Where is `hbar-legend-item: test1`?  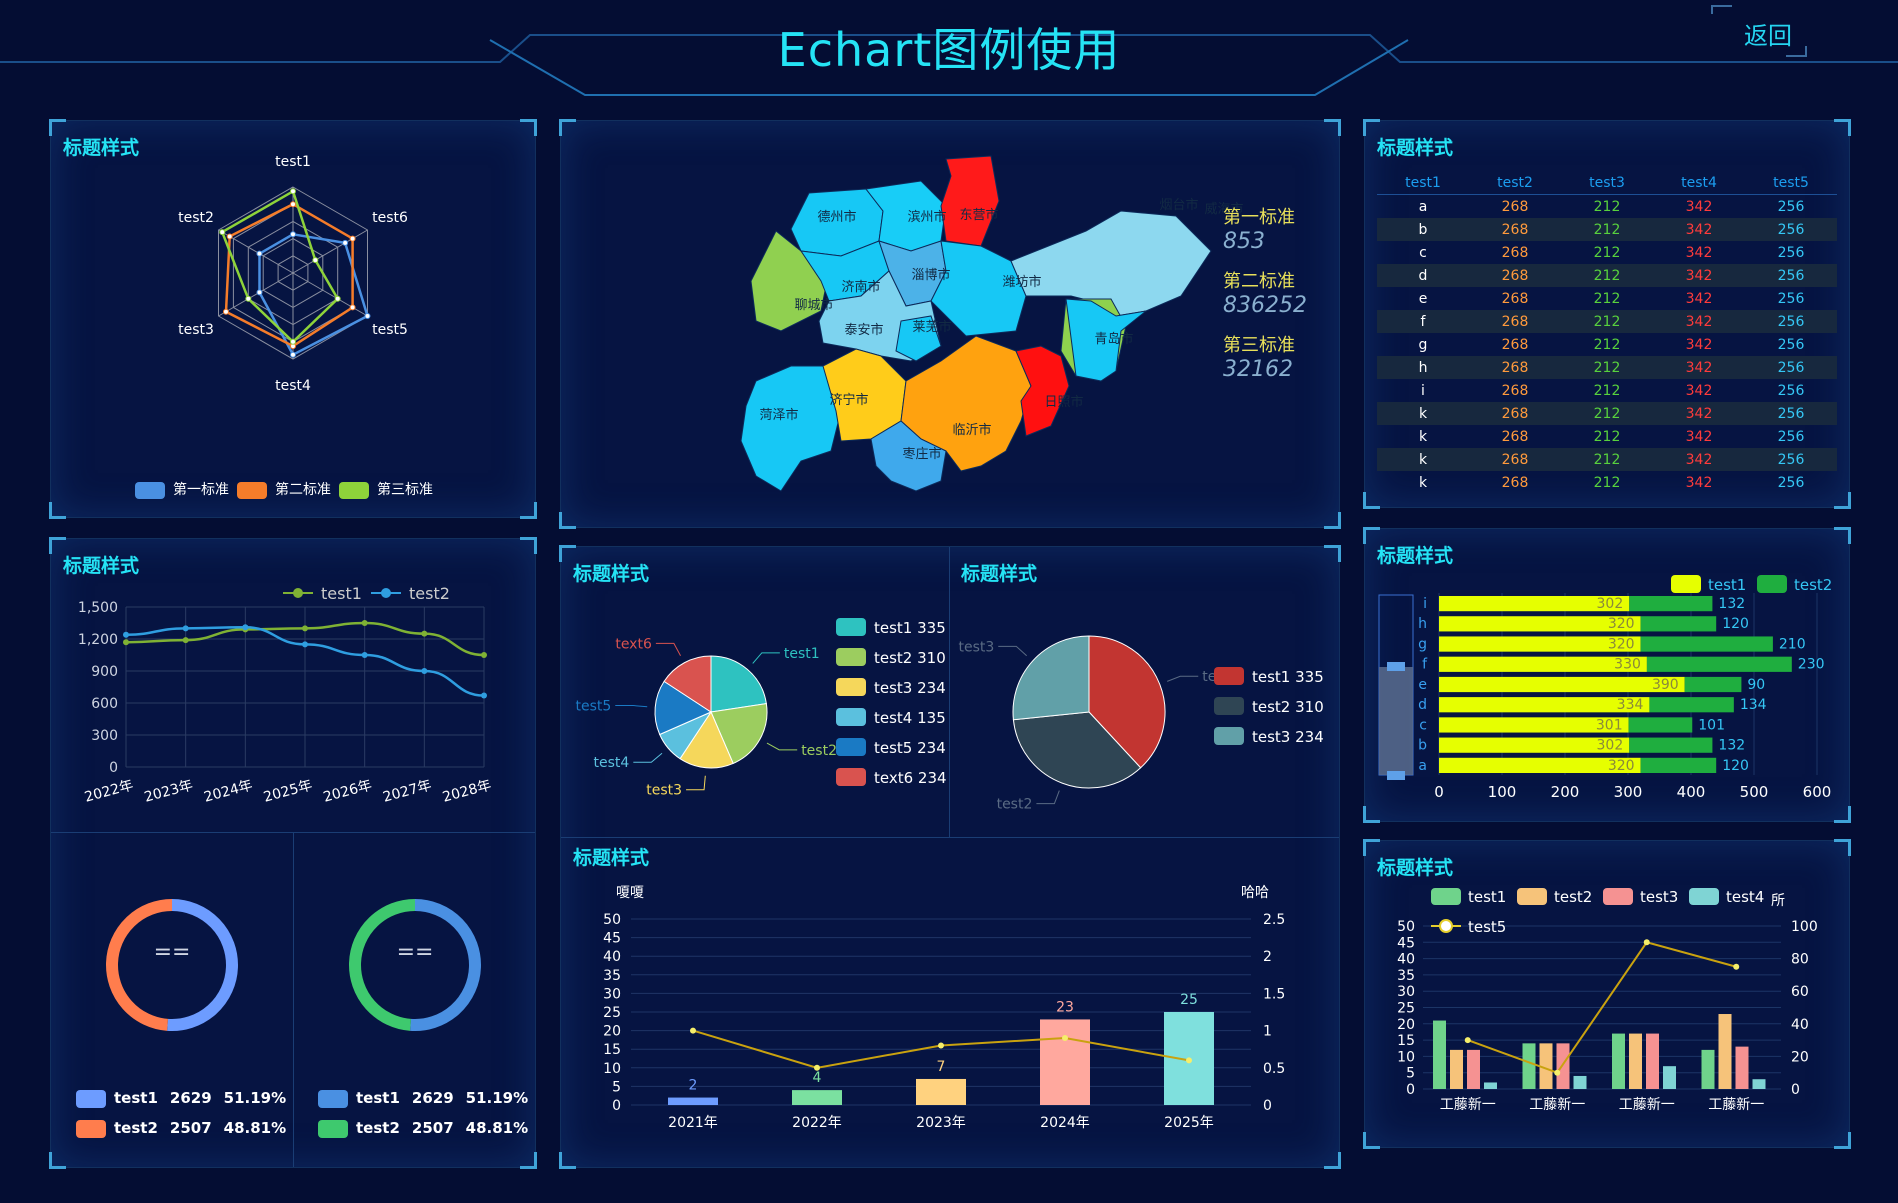
hbar-legend-item: test1 is located at coordinates (1708, 584).